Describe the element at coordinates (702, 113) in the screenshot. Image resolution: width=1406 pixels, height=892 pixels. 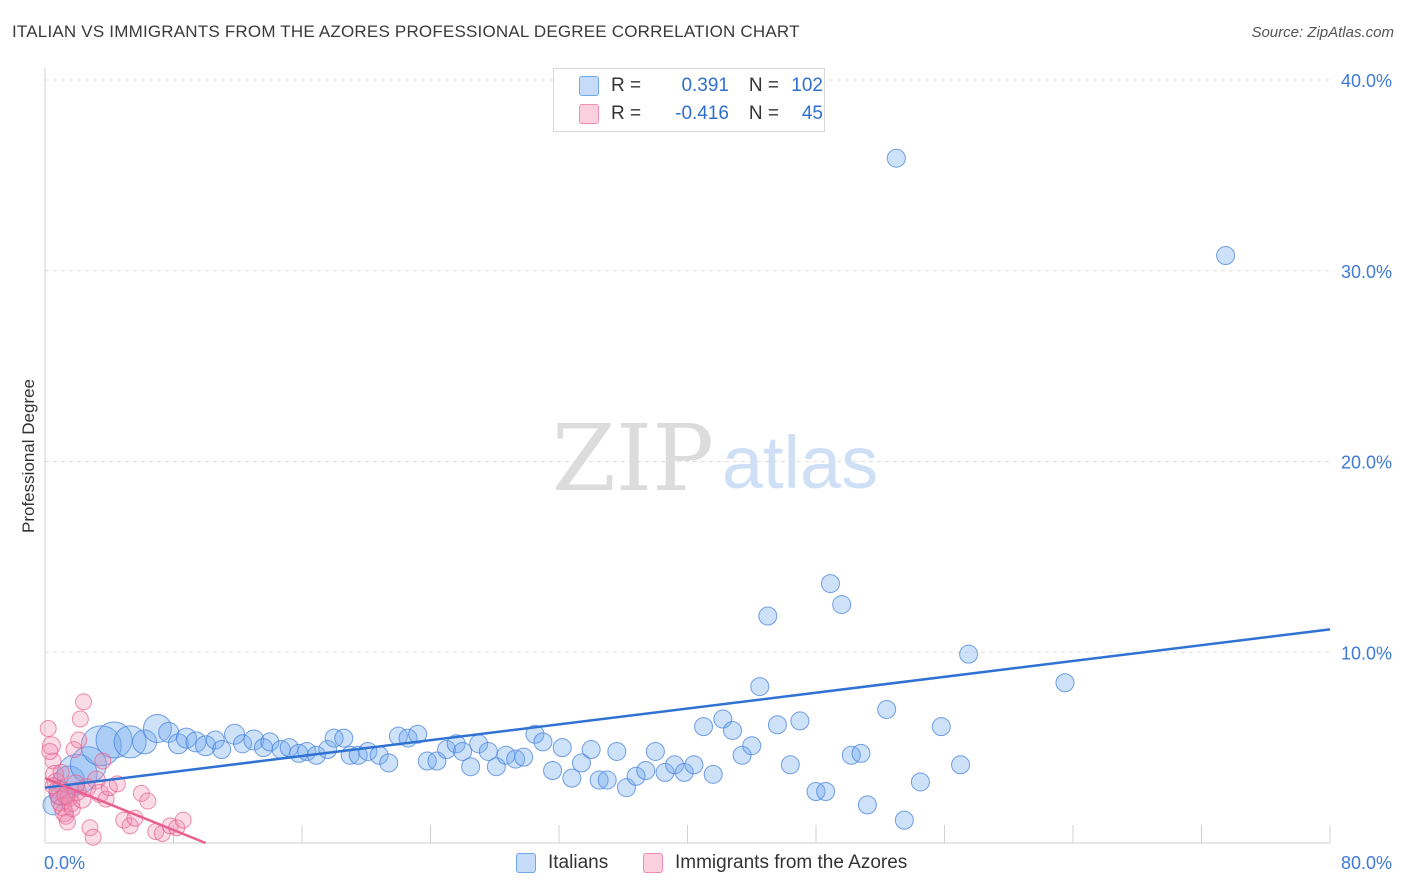
I see `legend-r-value: -0.416` at that location.